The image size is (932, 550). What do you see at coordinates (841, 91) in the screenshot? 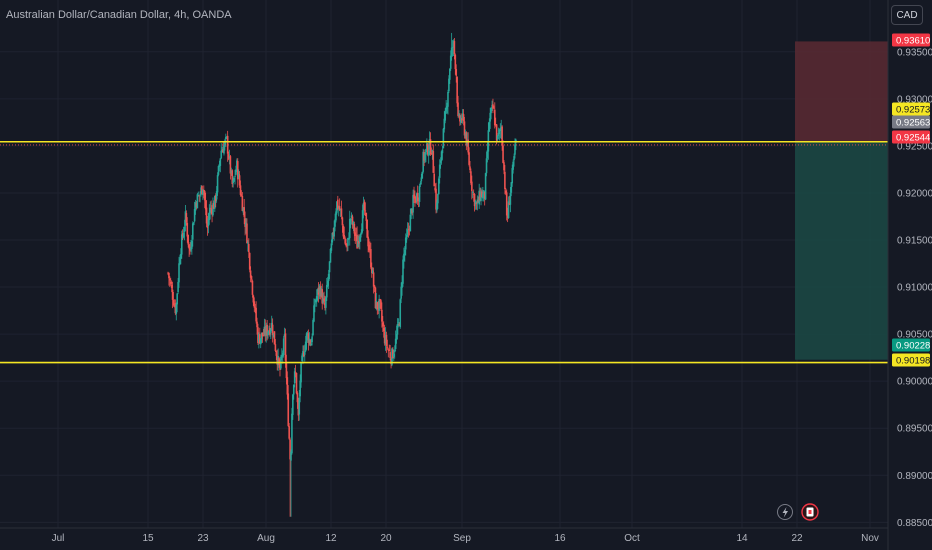
I see `stop-loss-zone` at bounding box center [841, 91].